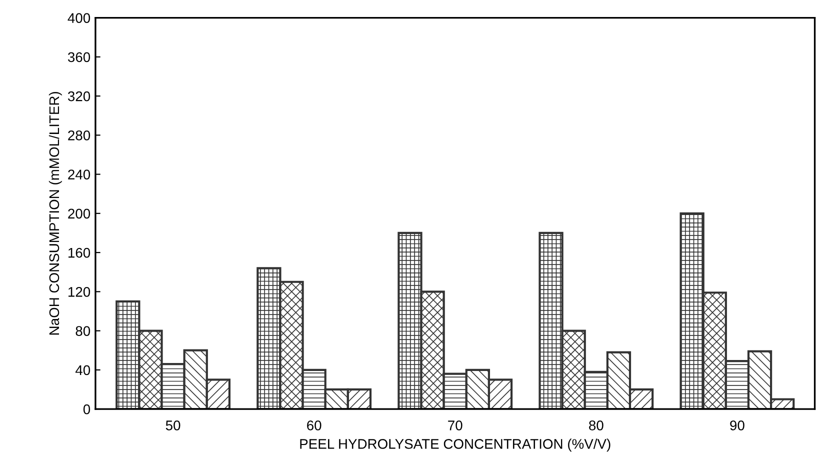  Describe the element at coordinates (79, 253) in the screenshot. I see `y-tick-label: 160` at that location.